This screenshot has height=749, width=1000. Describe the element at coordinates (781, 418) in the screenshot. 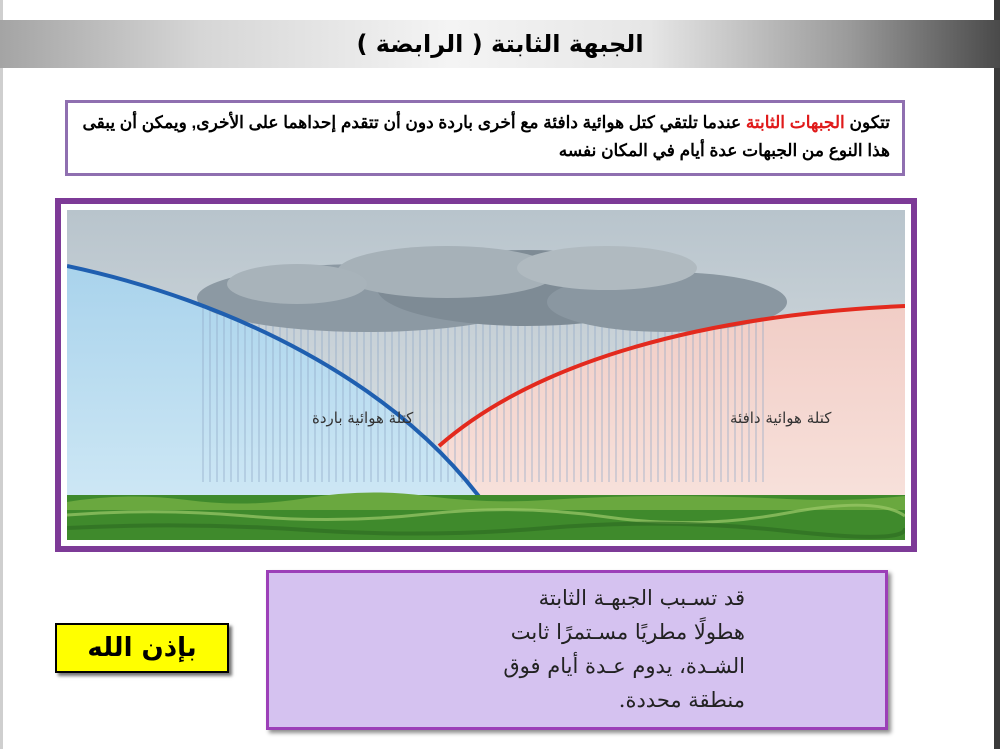

I see `warm-air-label: كتلة هوائية دافئة` at that location.